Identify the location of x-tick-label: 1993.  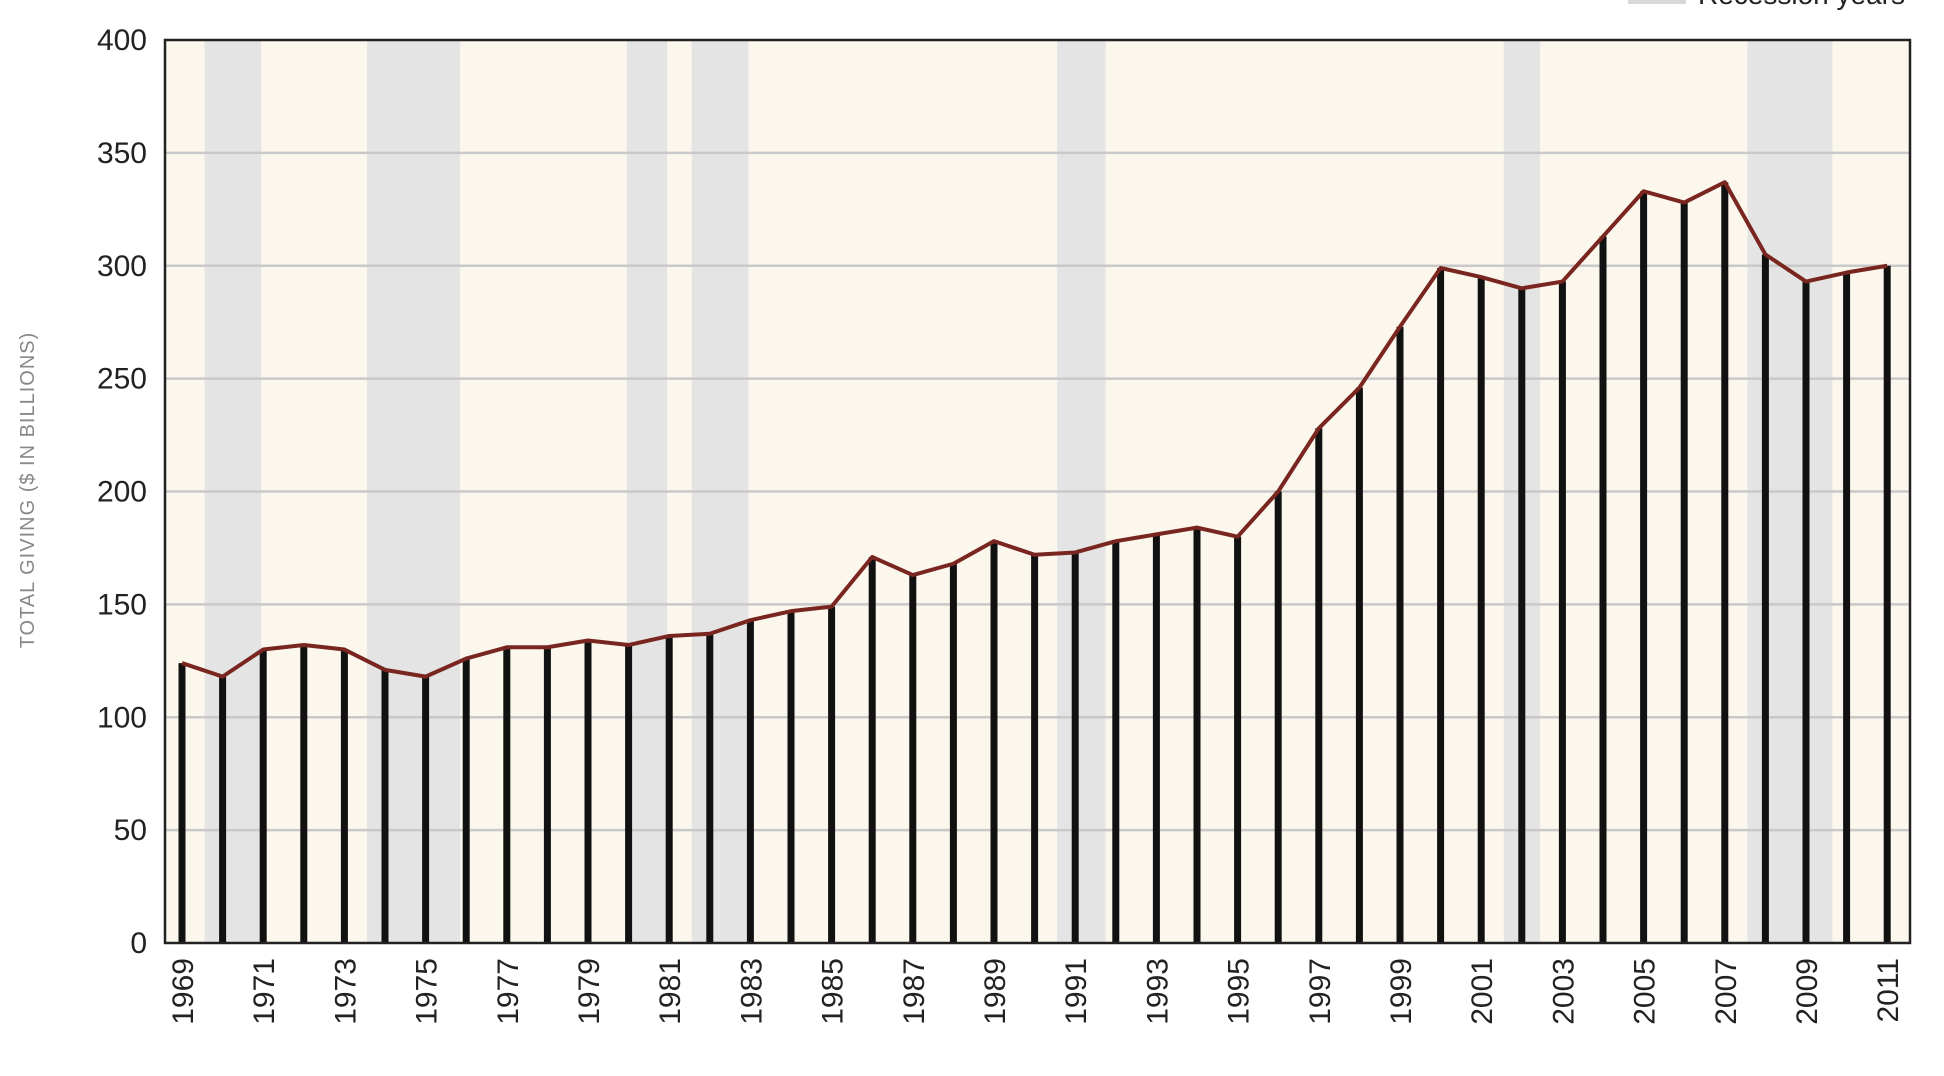
(1157, 991).